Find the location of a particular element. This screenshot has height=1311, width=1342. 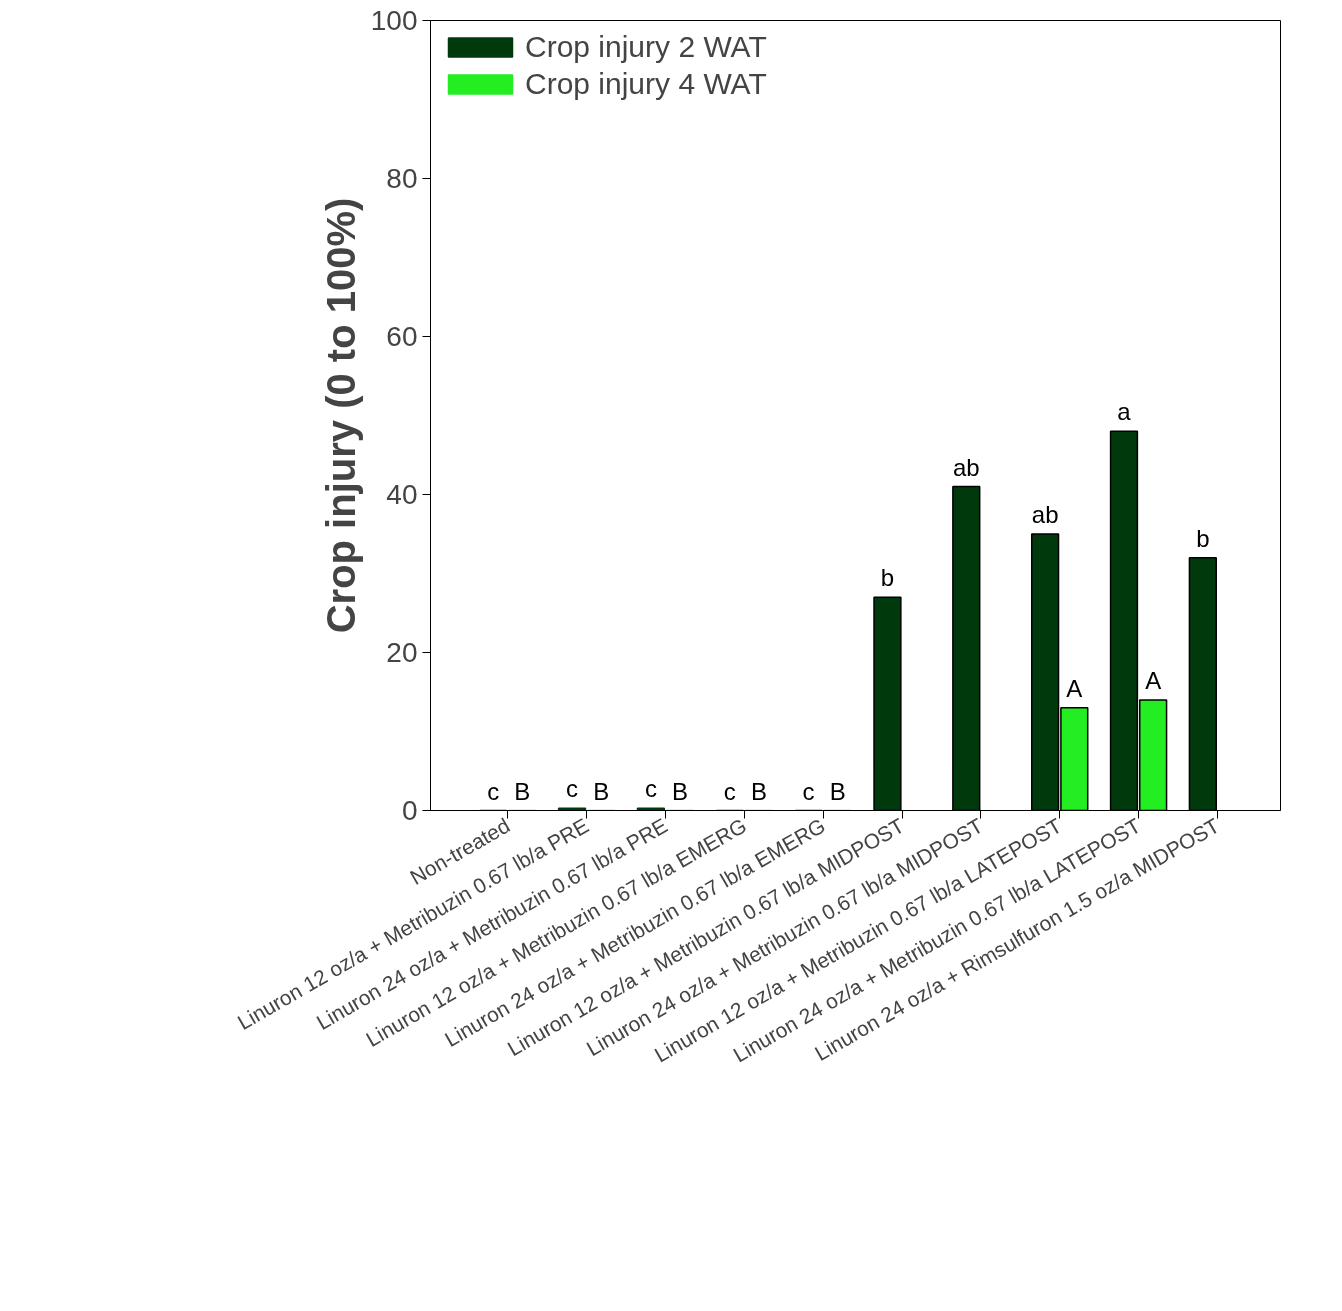

legend-label: Crop injury 4 WAT is located at coordinates (646, 84).